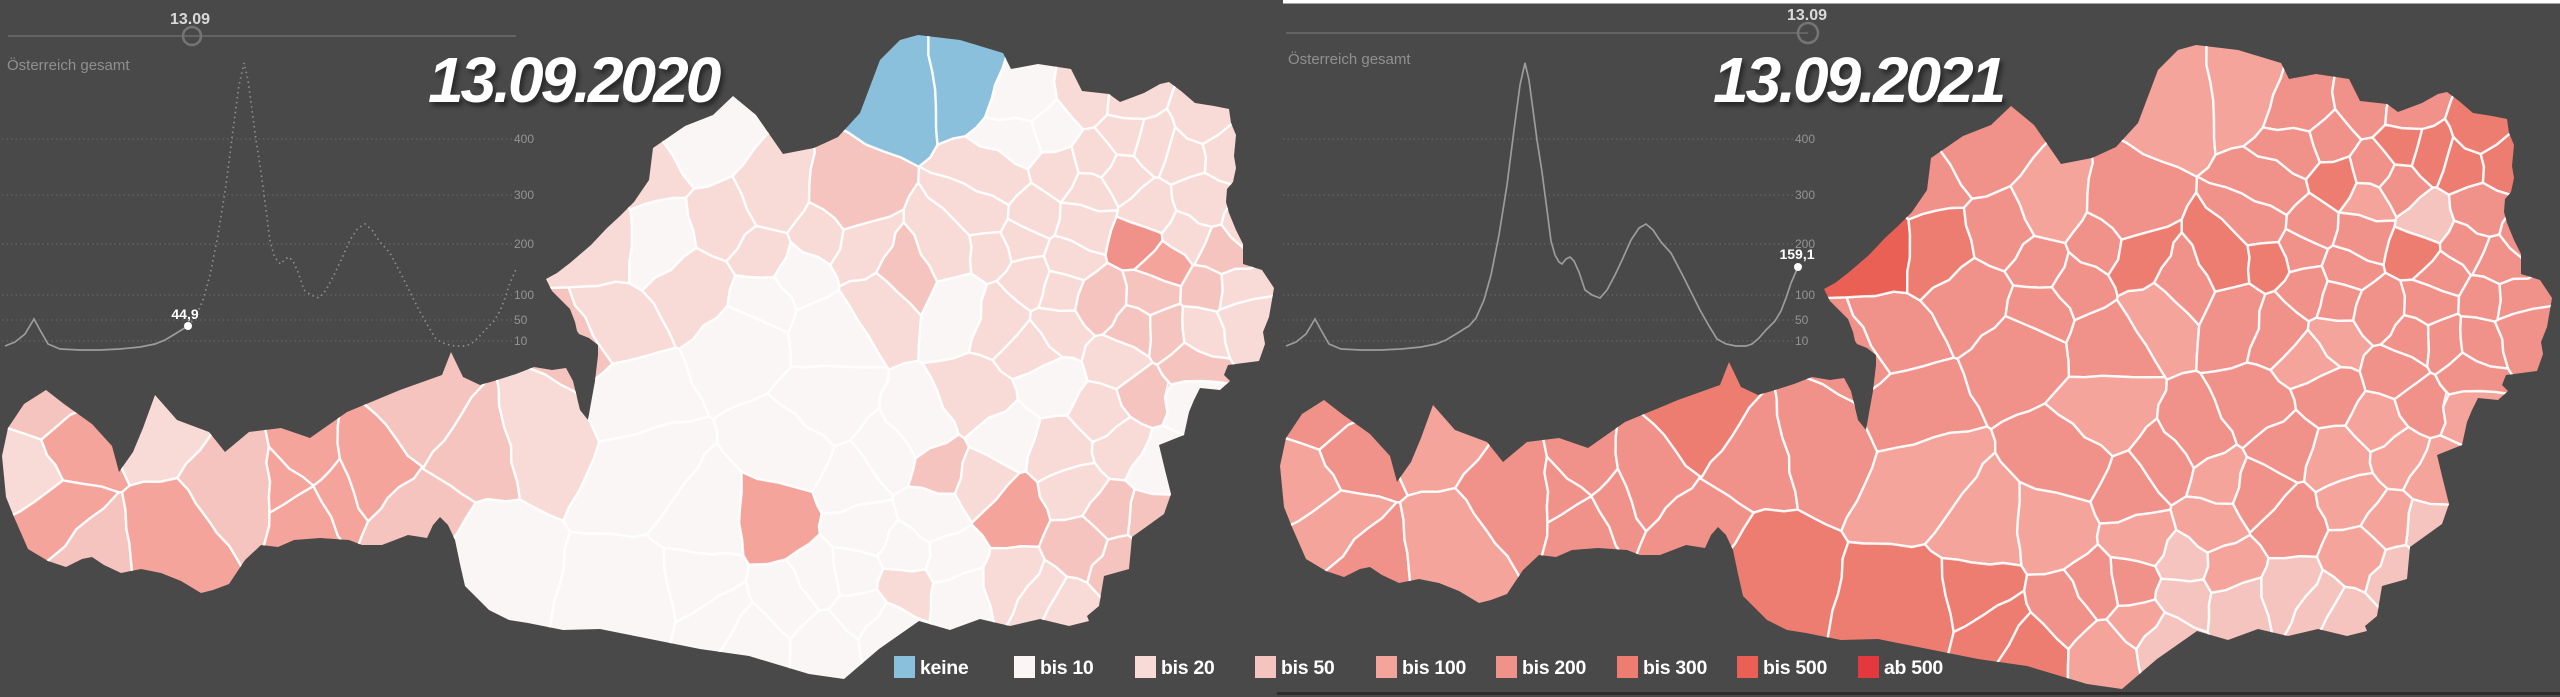 Image resolution: width=2560 pixels, height=697 pixels. What do you see at coordinates (1554, 668) in the screenshot?
I see `svg-text: bis 200` at bounding box center [1554, 668].